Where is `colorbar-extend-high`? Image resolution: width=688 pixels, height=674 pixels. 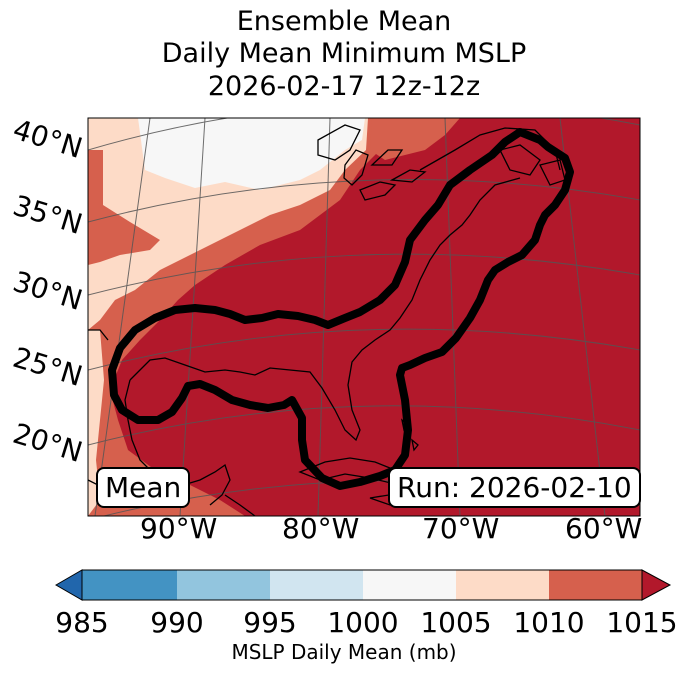
colorbar-extend-high is located at coordinates (656, 585).